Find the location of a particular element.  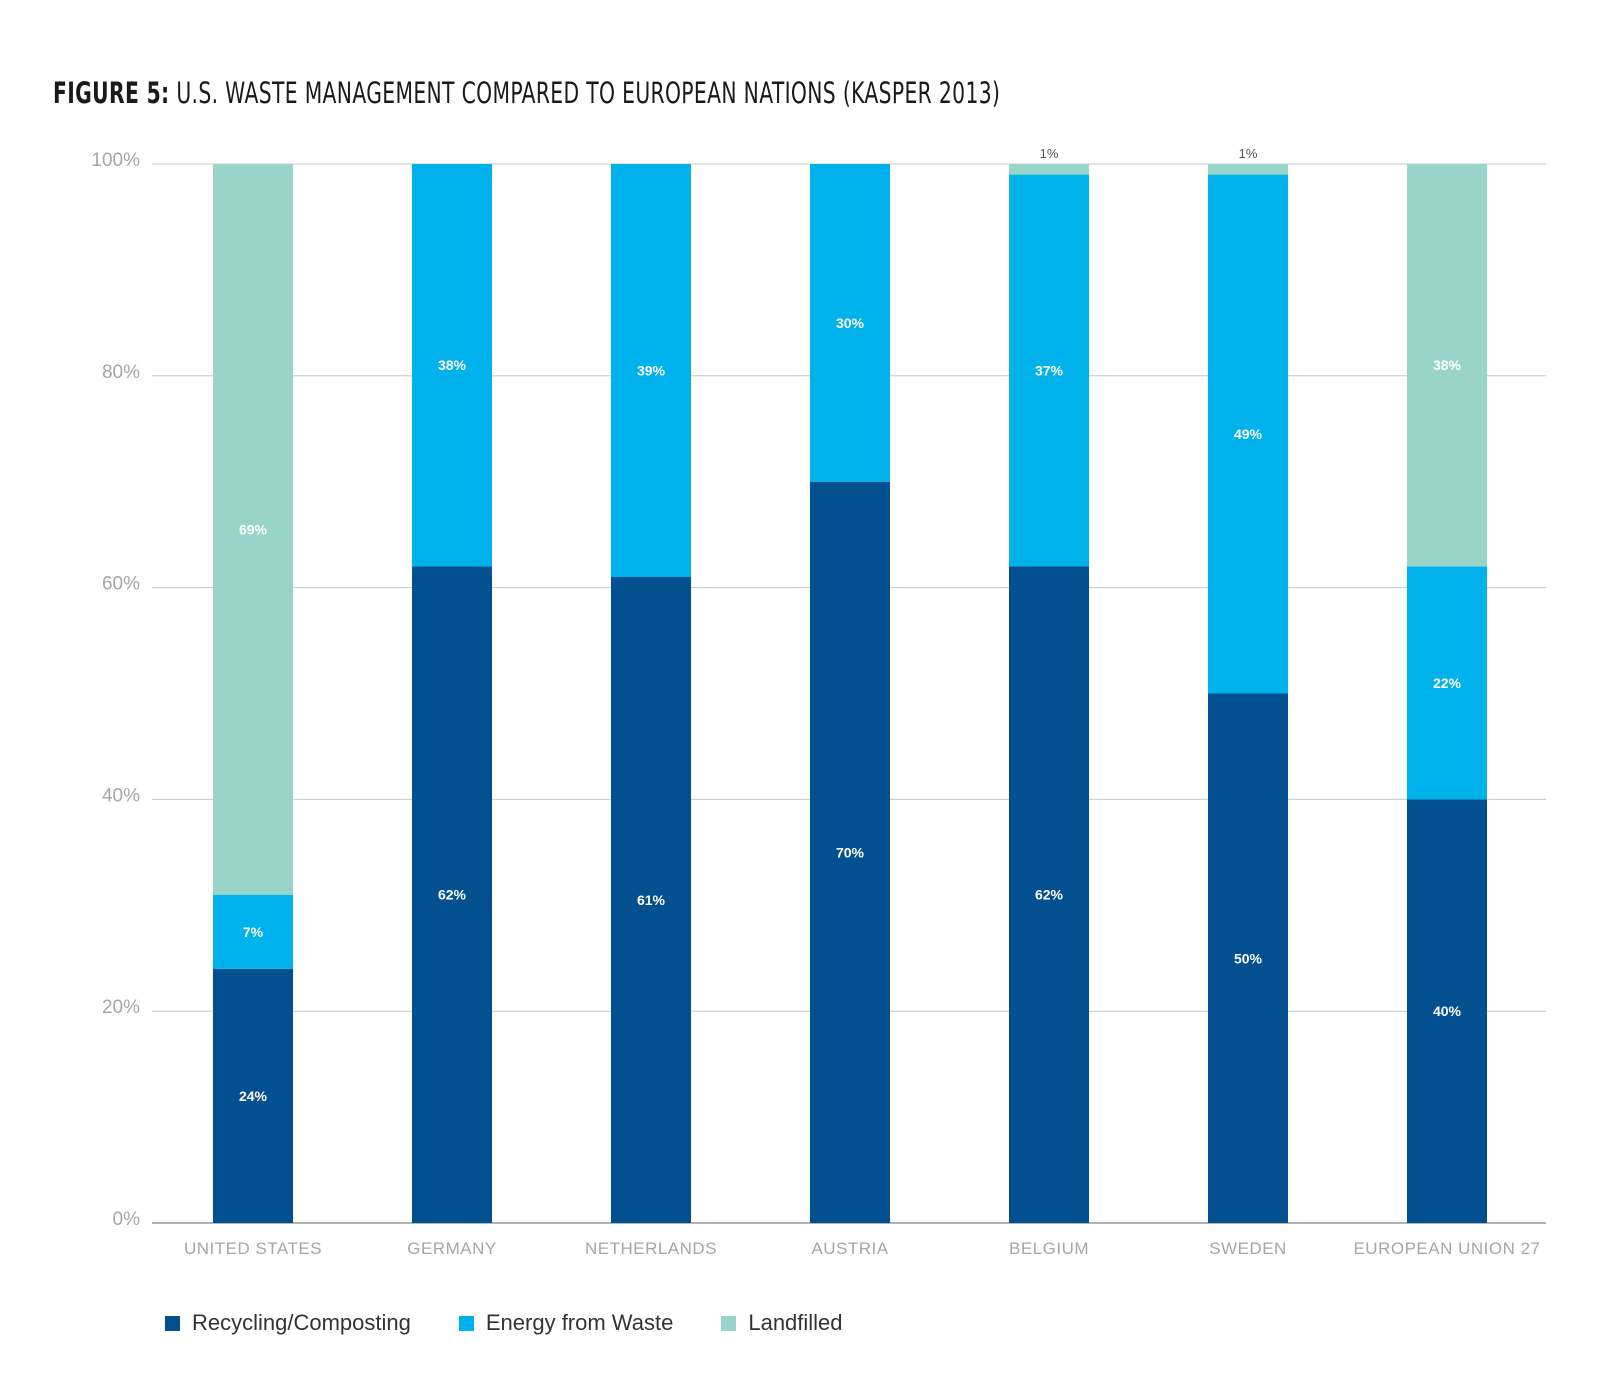

data-label: 50% is located at coordinates (1248, 958).